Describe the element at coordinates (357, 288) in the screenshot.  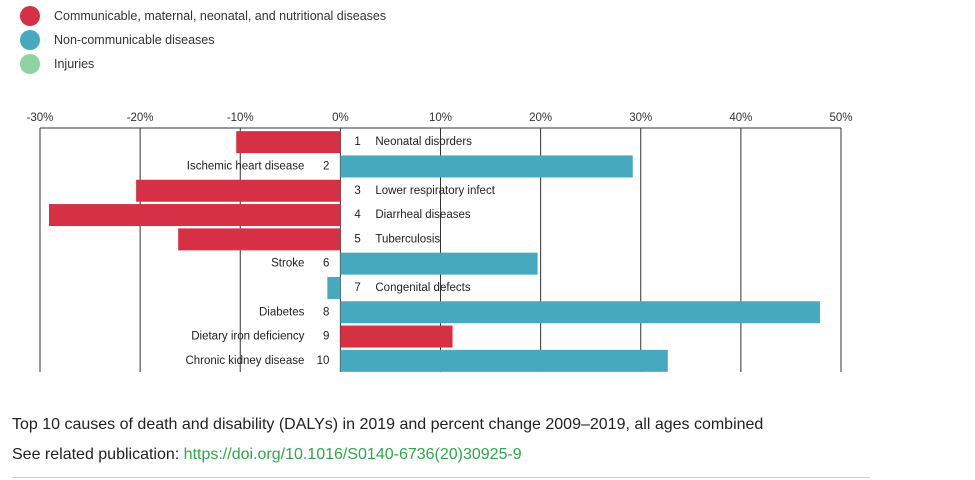
I see `rank-label-7: 7` at that location.